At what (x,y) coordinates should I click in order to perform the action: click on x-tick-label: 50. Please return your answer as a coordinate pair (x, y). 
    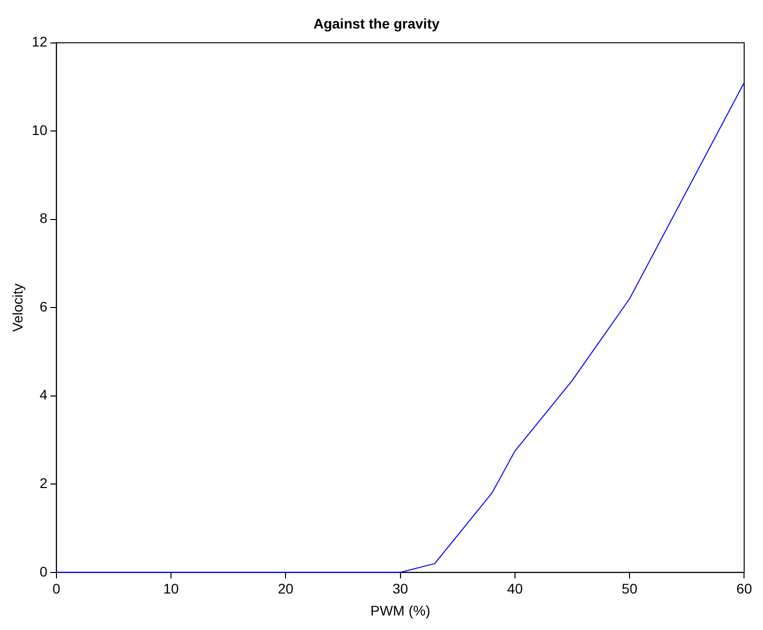
    Looking at the image, I should click on (630, 588).